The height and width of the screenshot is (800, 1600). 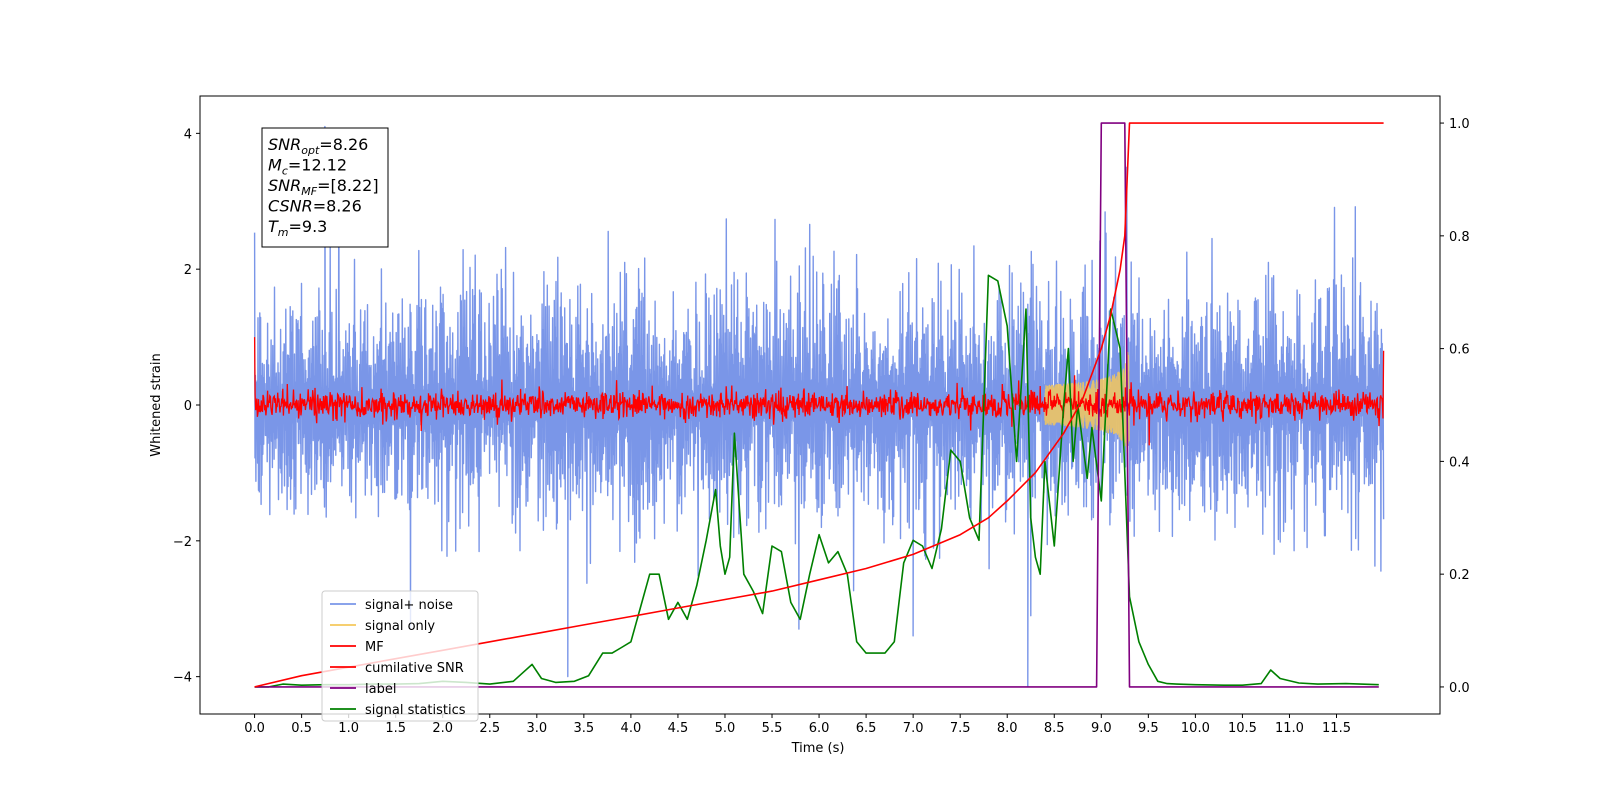 What do you see at coordinates (182, 678) in the screenshot?
I see `y-tick-label: −4` at bounding box center [182, 678].